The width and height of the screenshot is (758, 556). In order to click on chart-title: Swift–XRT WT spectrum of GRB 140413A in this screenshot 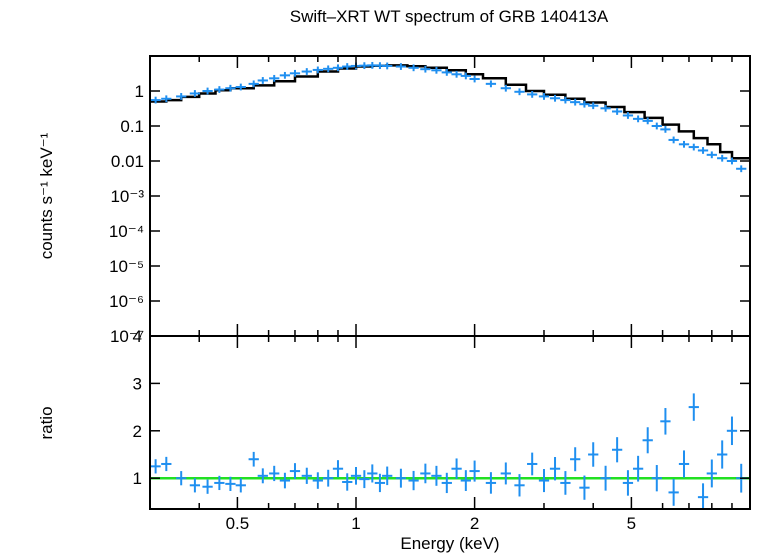, I will do `click(449, 16)`.